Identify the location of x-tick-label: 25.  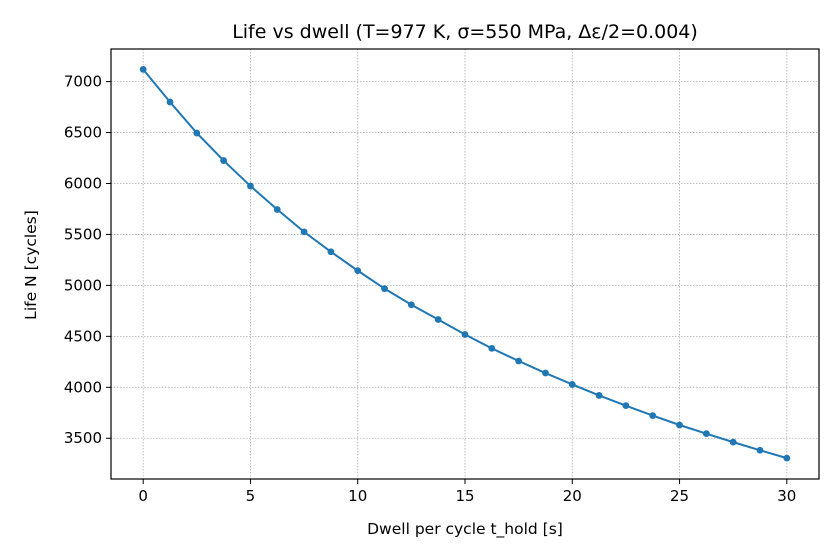
(679, 496).